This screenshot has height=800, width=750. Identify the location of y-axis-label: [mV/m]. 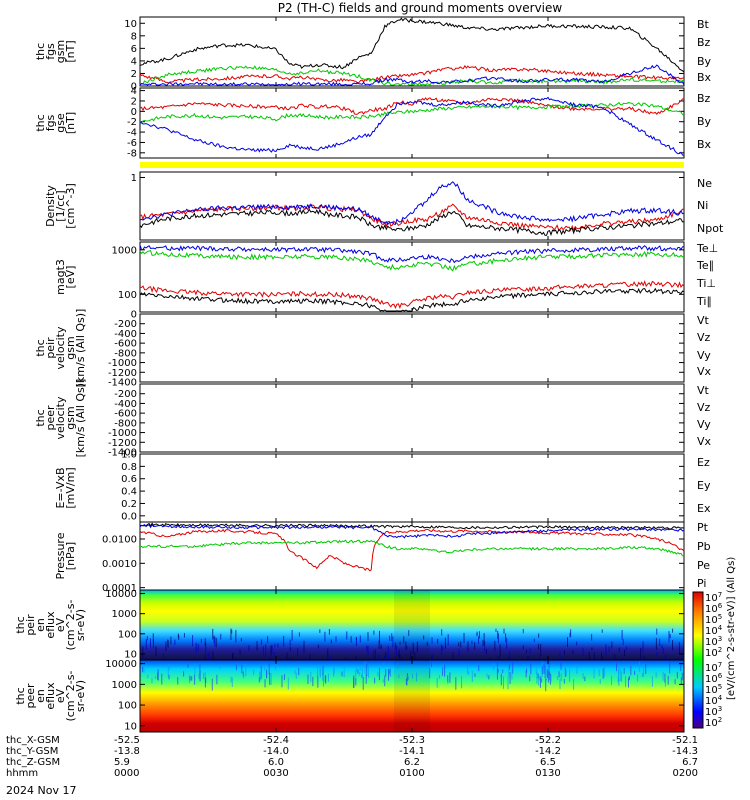
(70, 487).